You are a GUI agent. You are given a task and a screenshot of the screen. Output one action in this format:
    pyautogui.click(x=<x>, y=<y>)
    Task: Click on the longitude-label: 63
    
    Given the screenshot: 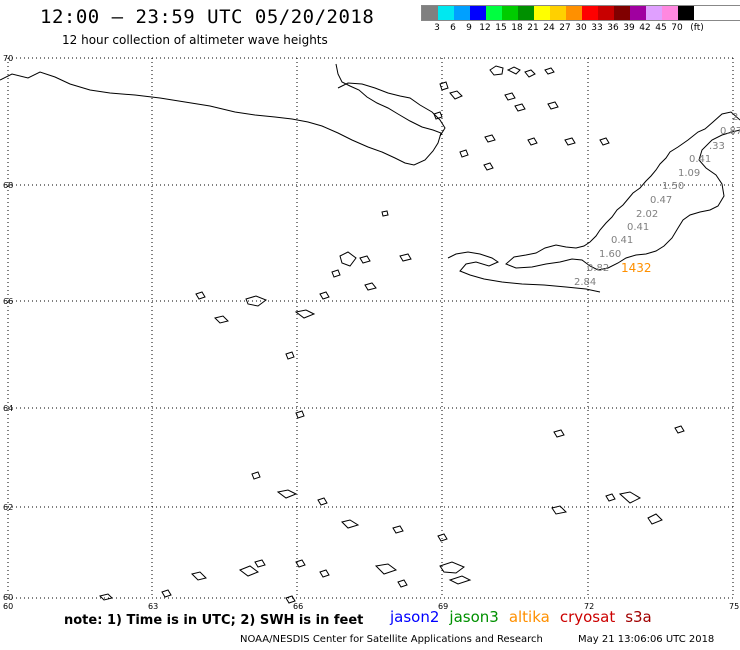 What is the action you would take?
    pyautogui.click(x=153, y=606)
    